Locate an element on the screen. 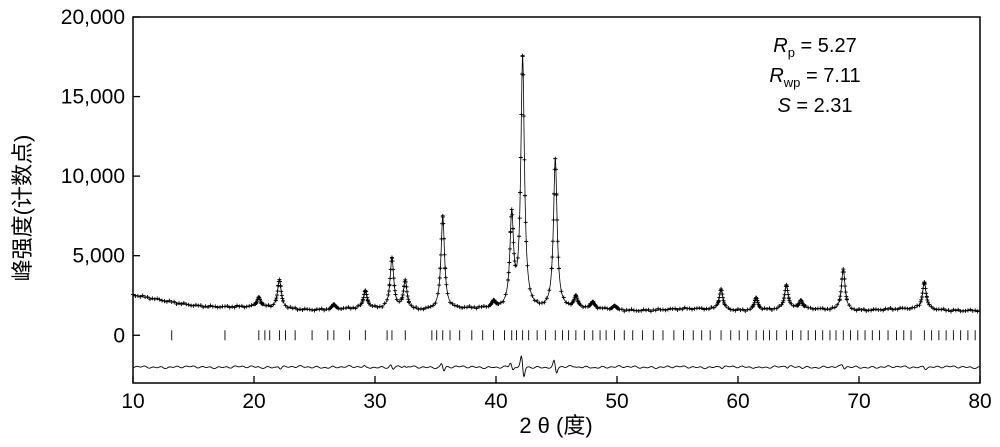  y-tick-label: 10,000 is located at coordinates (93, 176).